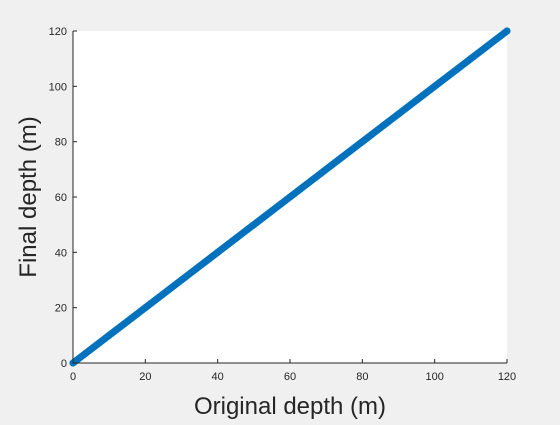 Image resolution: width=560 pixels, height=425 pixels. Describe the element at coordinates (145, 377) in the screenshot. I see `x-tick-label: 20` at that location.